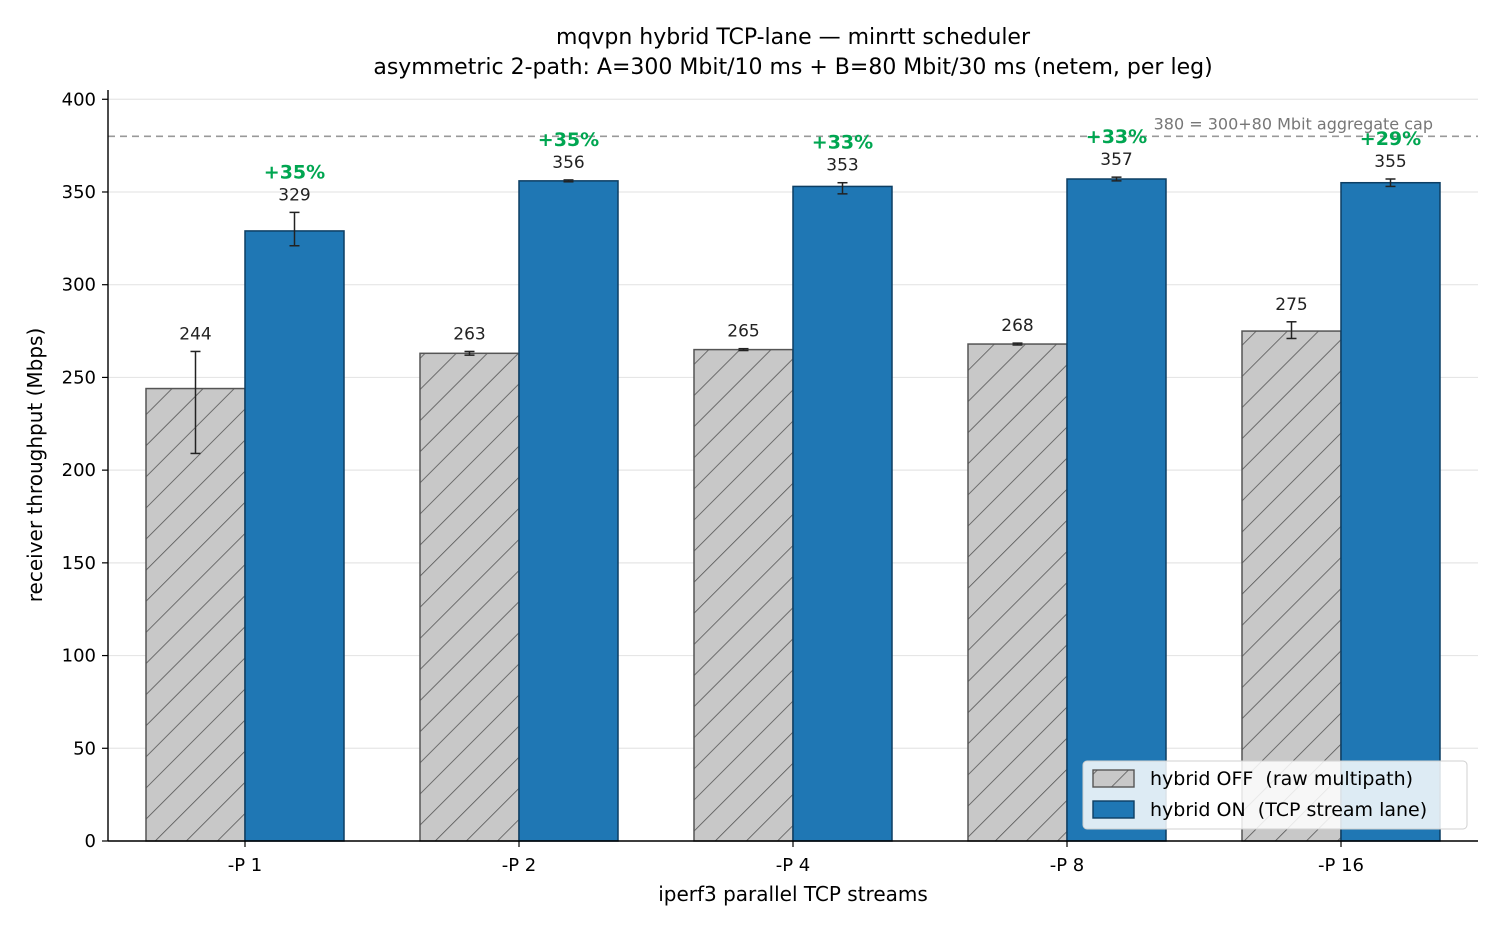 The width and height of the screenshot is (1500, 930). Describe the element at coordinates (1293, 123) in the screenshot. I see `reference-line-label: 380 = 300+80 Mbit aggregate cap` at that location.